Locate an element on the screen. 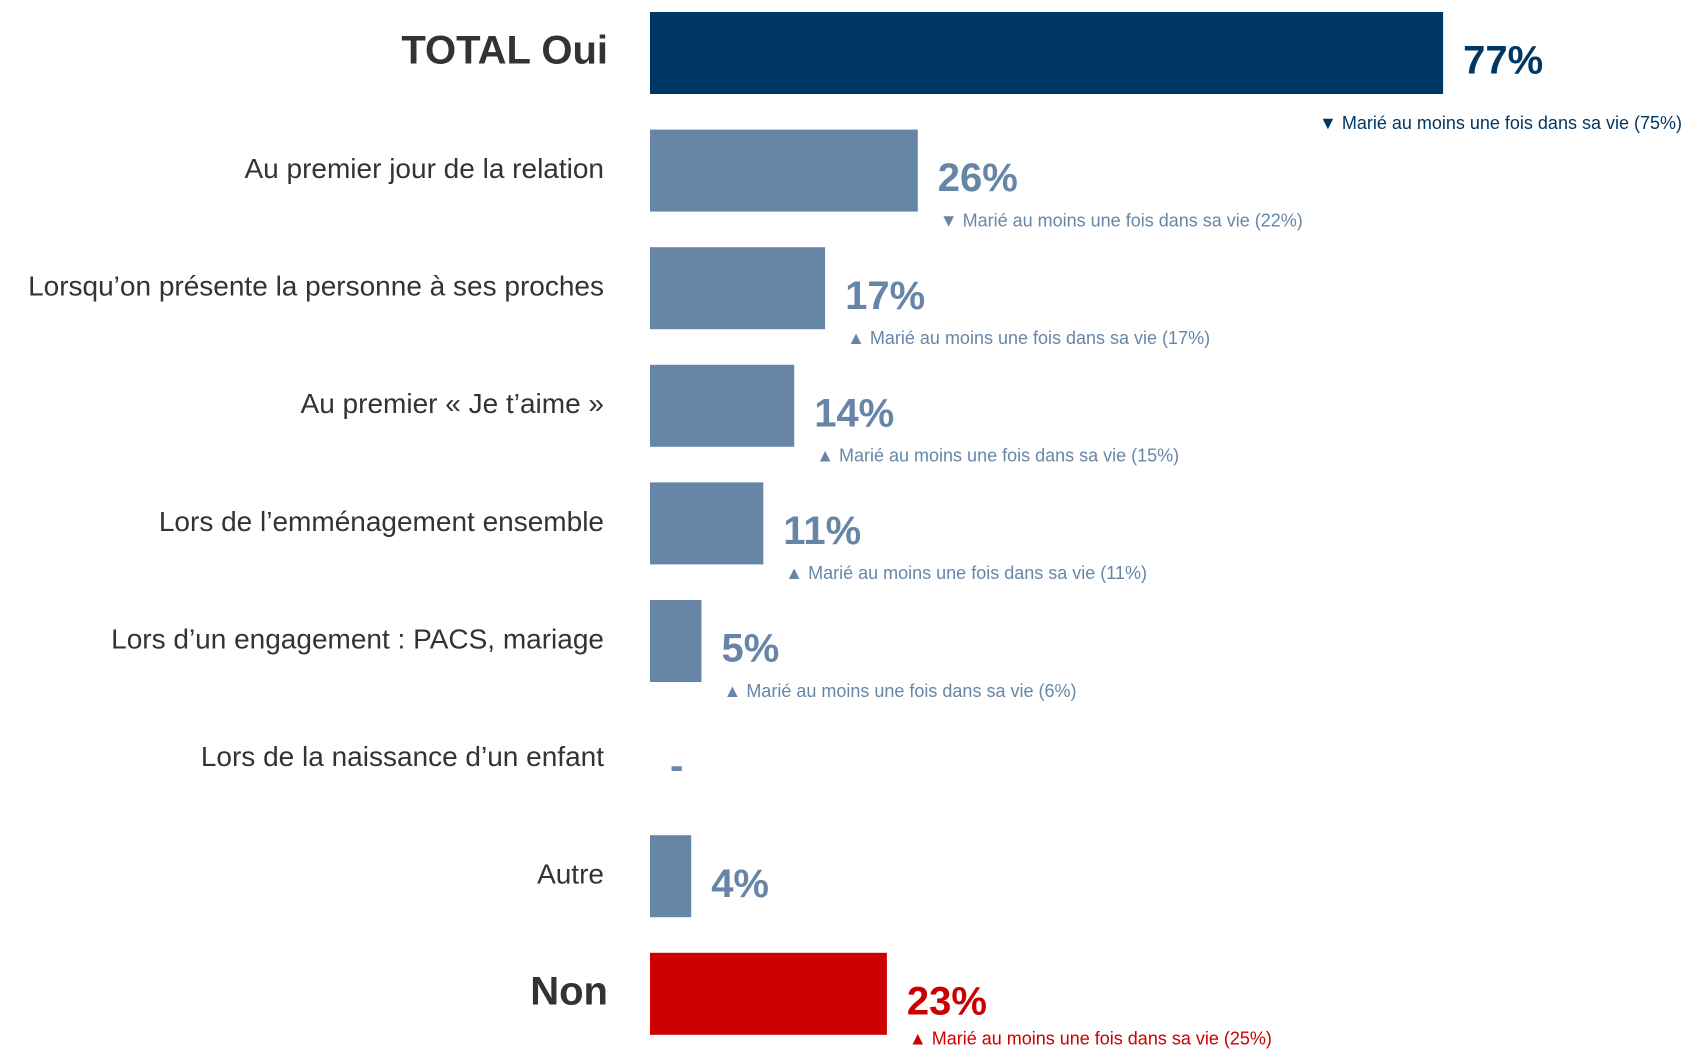 This screenshot has width=1686, height=1050. category-label: TOTAL Oui is located at coordinates (504, 51).